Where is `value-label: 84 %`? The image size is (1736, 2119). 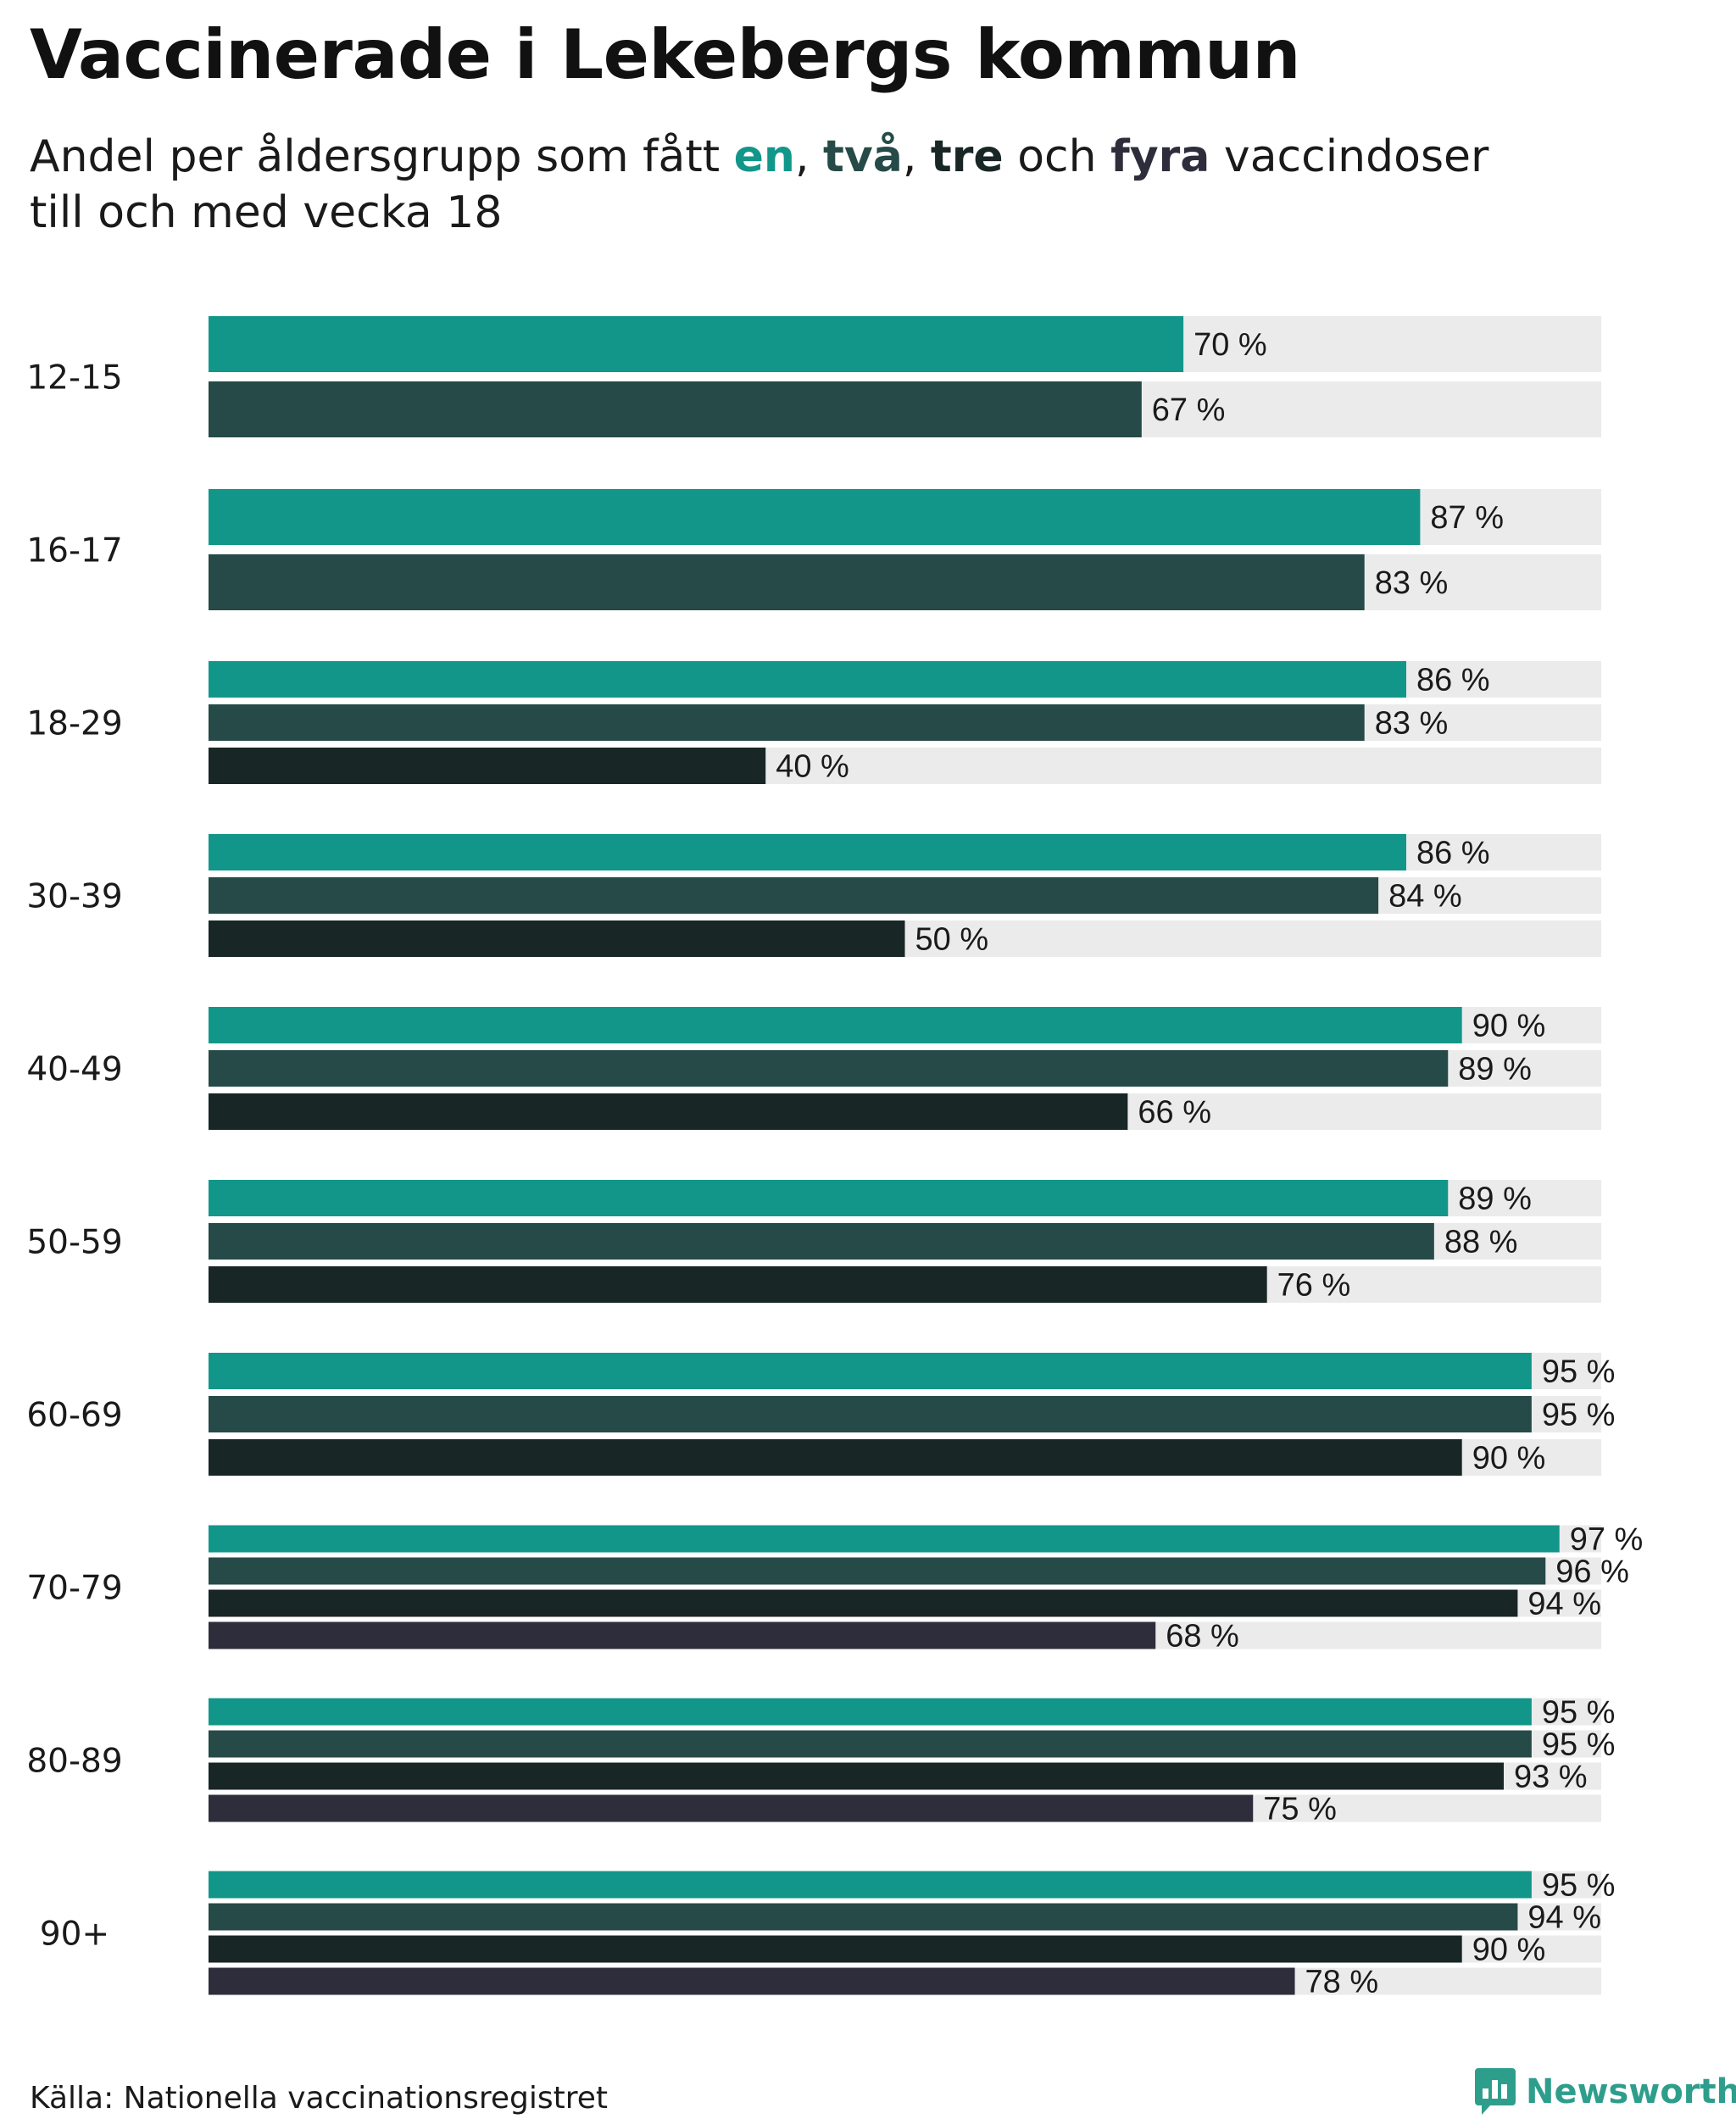 value-label: 84 % is located at coordinates (1425, 897).